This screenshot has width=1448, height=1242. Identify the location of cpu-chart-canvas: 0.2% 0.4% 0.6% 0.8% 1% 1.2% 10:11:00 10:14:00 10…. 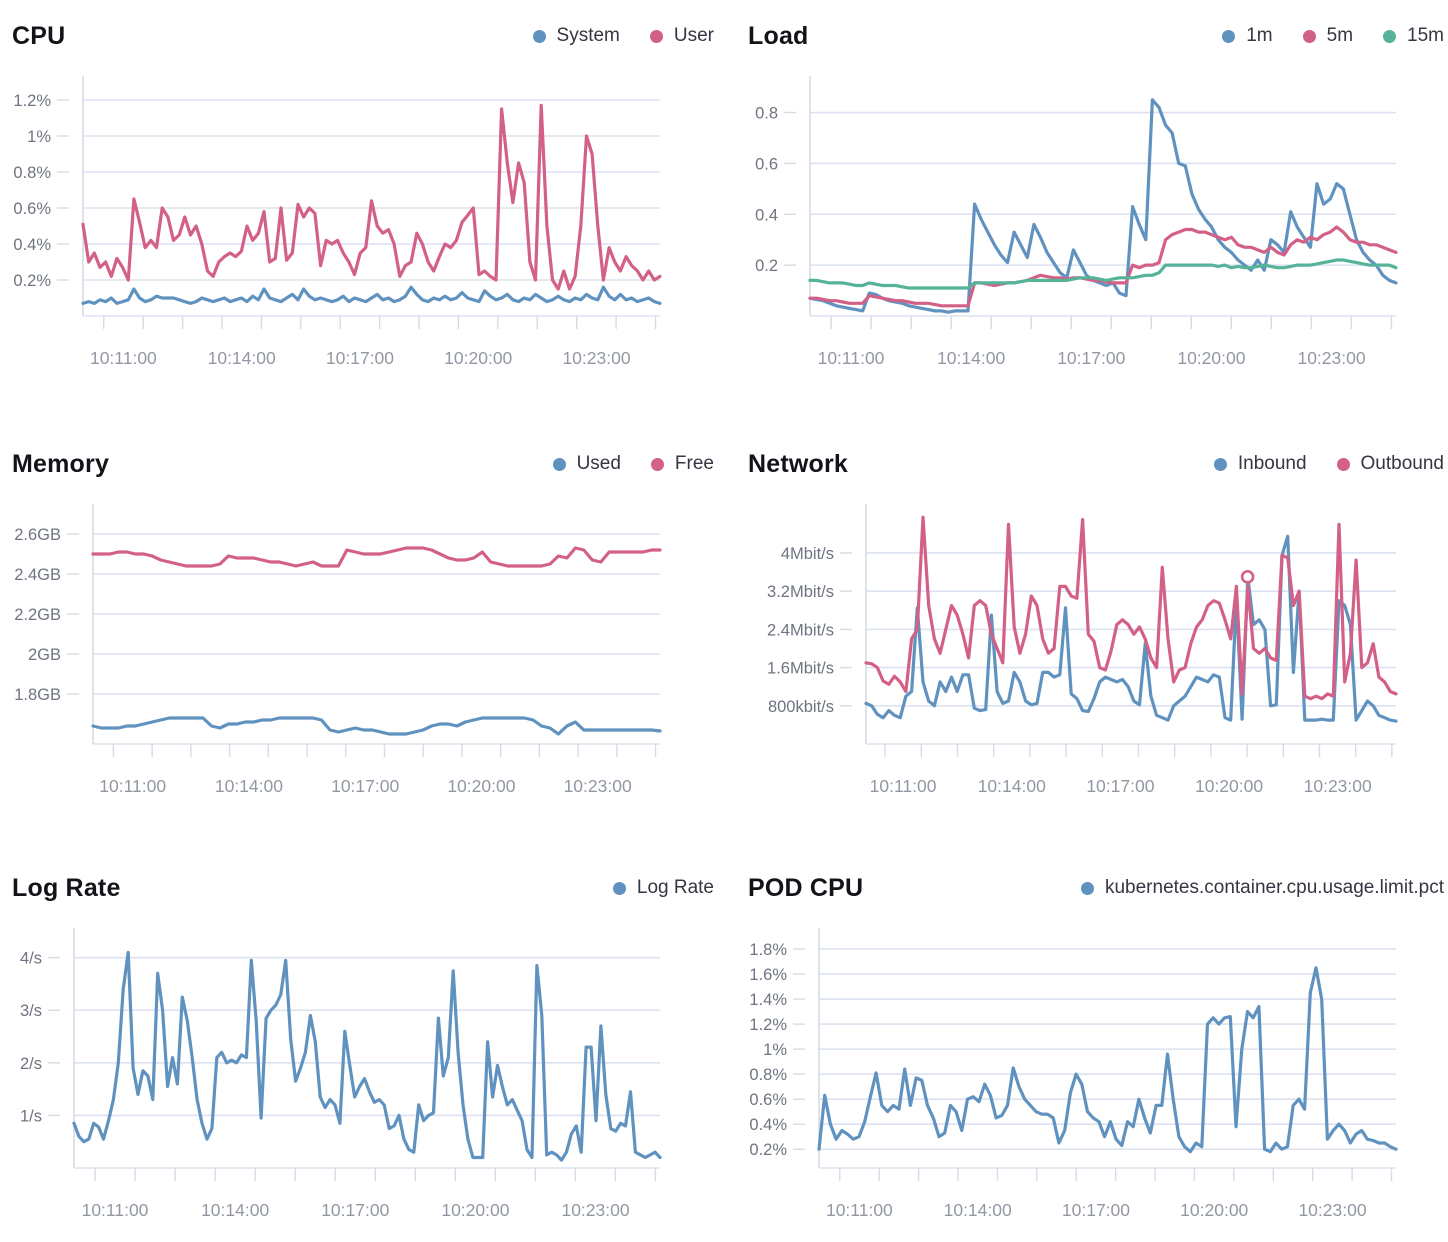
(362, 229).